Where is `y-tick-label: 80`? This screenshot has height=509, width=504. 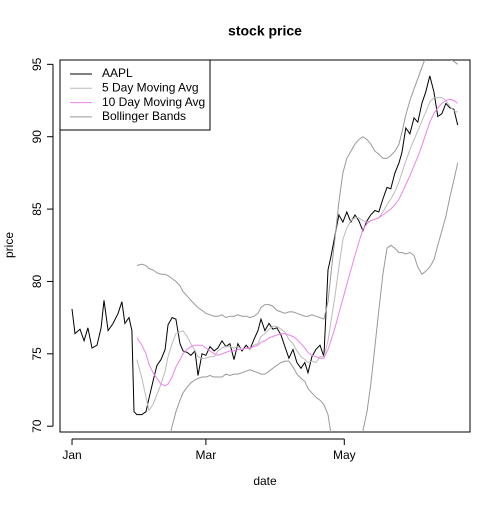
y-tick-label: 80 is located at coordinates (37, 281).